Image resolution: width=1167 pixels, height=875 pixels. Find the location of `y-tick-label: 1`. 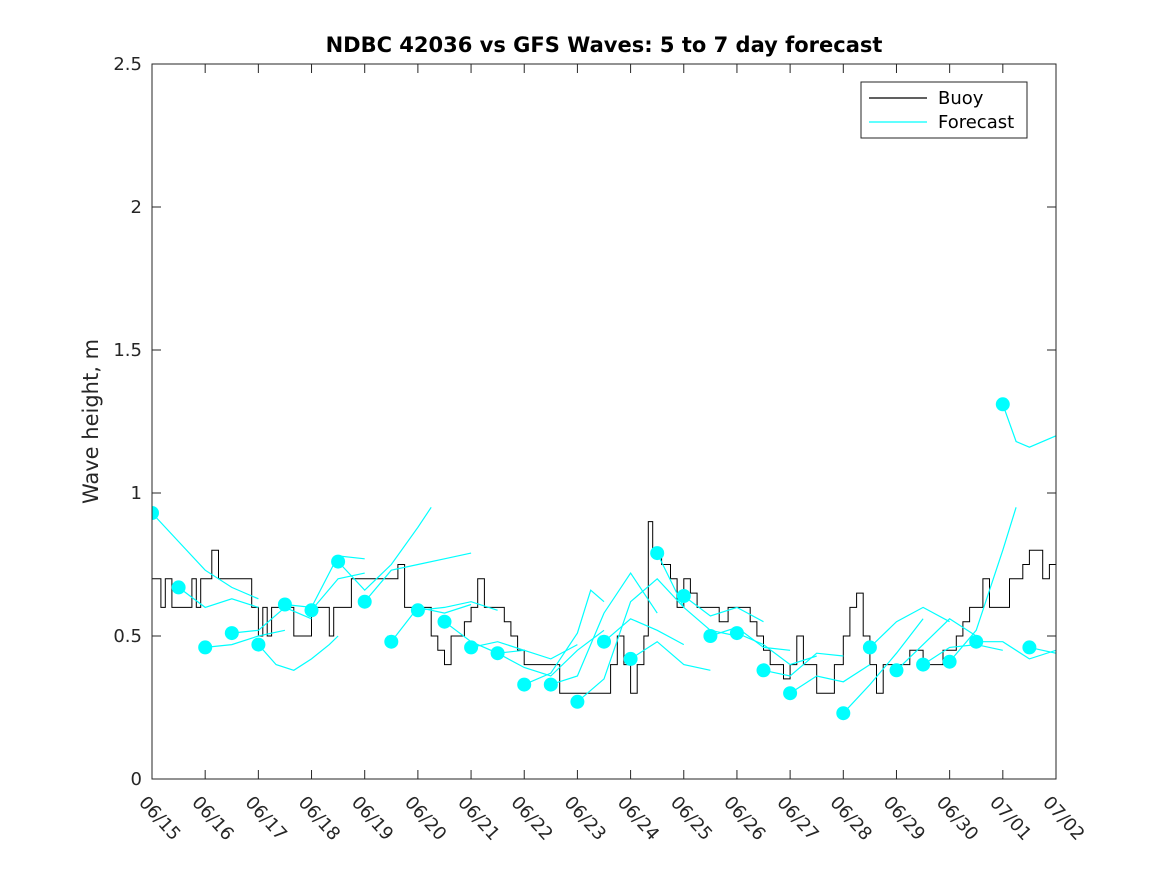

y-tick-label: 1 is located at coordinates (136, 493).